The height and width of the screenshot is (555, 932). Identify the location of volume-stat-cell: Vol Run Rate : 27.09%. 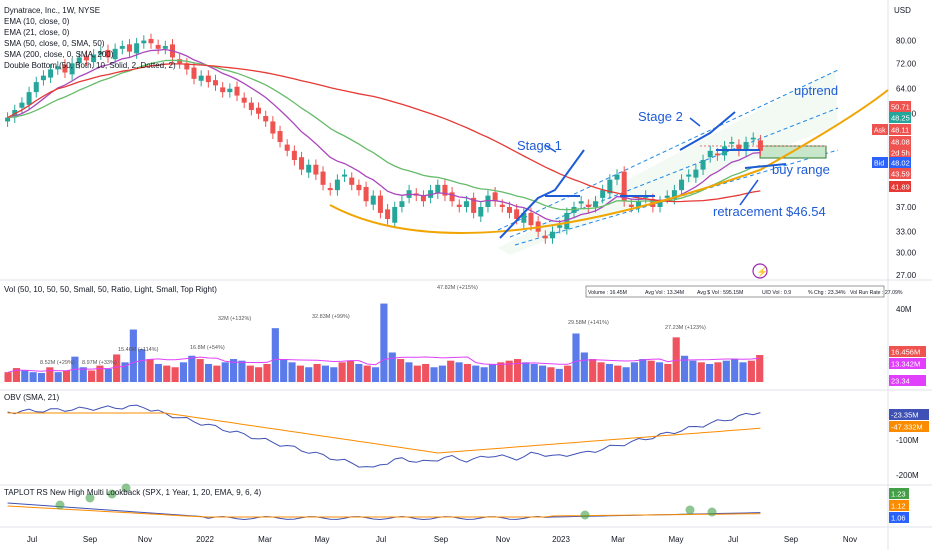
(876, 293).